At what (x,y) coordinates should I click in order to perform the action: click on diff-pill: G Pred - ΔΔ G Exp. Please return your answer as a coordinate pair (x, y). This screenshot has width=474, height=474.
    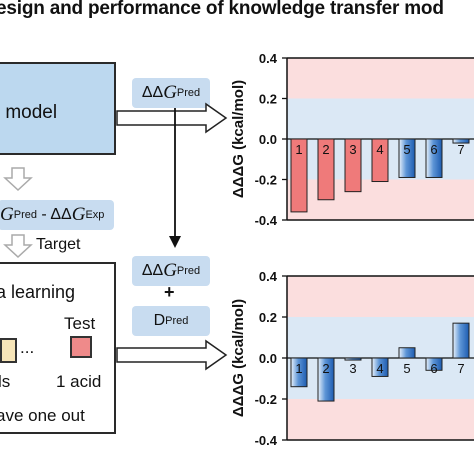
    Looking at the image, I should click on (57, 215).